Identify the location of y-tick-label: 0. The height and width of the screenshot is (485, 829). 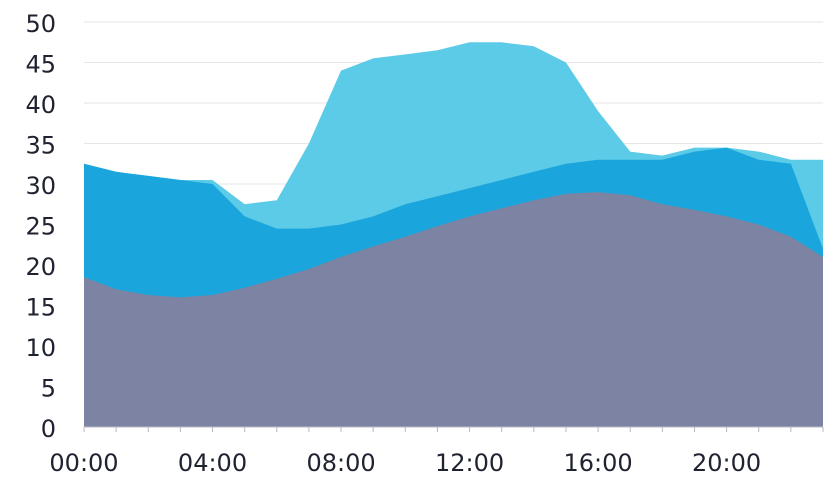
(48, 429).